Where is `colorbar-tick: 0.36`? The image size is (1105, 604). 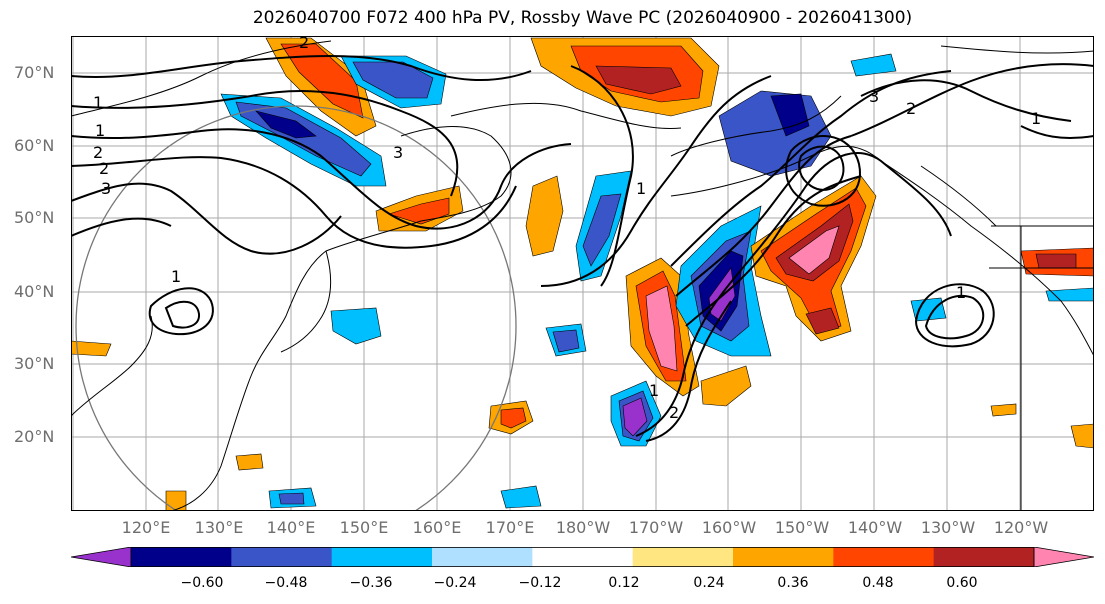
colorbar-tick: 0.36 is located at coordinates (793, 583).